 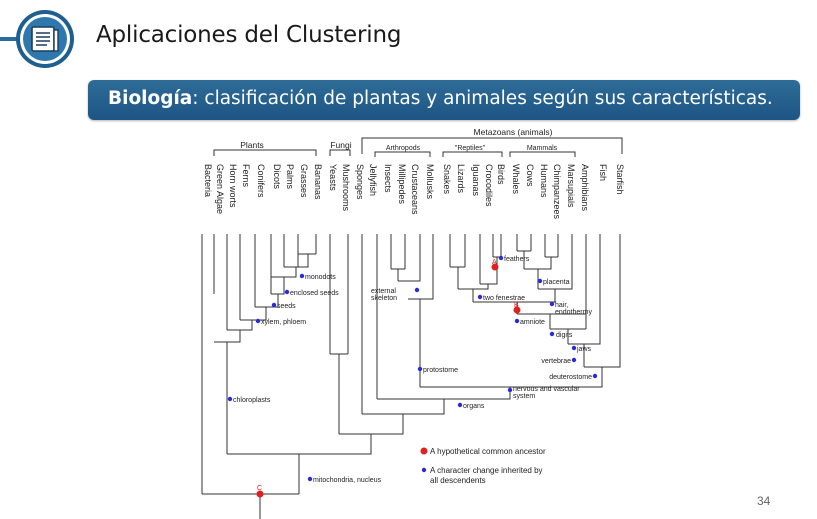 I want to click on fungi-bracket, so click(x=340, y=152).